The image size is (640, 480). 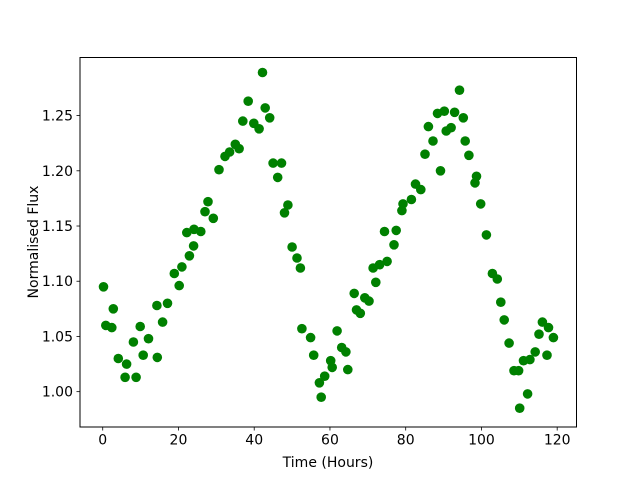 I want to click on y-tick-label: 1.15, so click(x=57, y=227).